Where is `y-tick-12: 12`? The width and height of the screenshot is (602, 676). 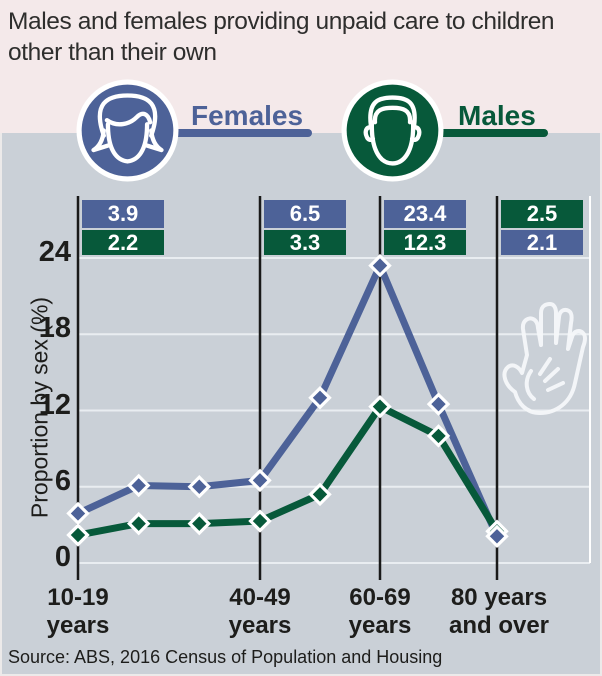
y-tick-12: 12 is located at coordinates (54, 404).